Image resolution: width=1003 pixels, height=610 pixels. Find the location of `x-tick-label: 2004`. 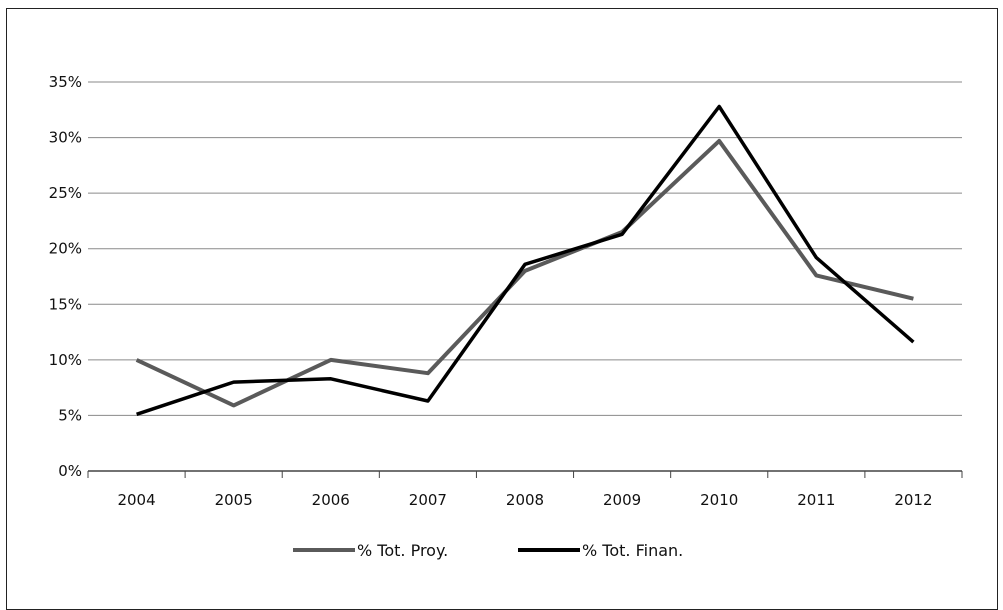

x-tick-label: 2004 is located at coordinates (136, 500).